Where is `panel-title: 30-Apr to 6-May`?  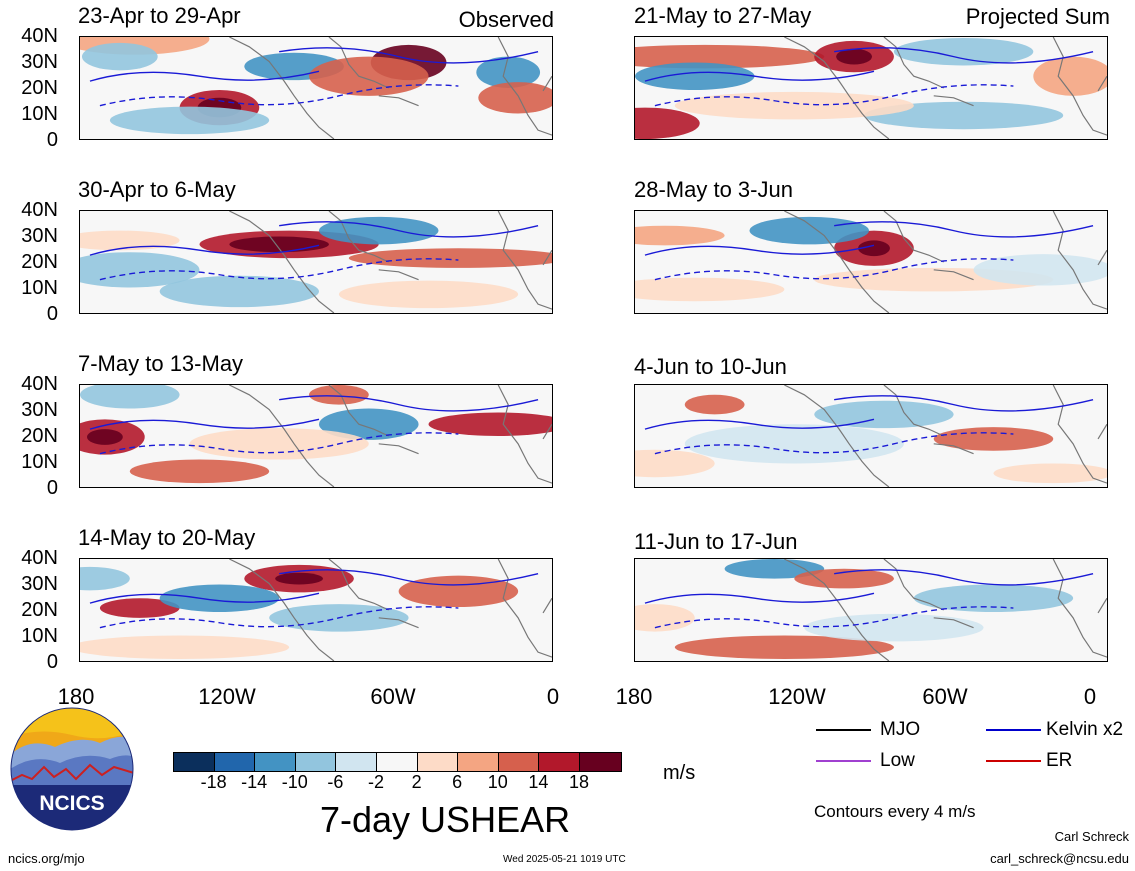
panel-title: 30-Apr to 6-May is located at coordinates (157, 189).